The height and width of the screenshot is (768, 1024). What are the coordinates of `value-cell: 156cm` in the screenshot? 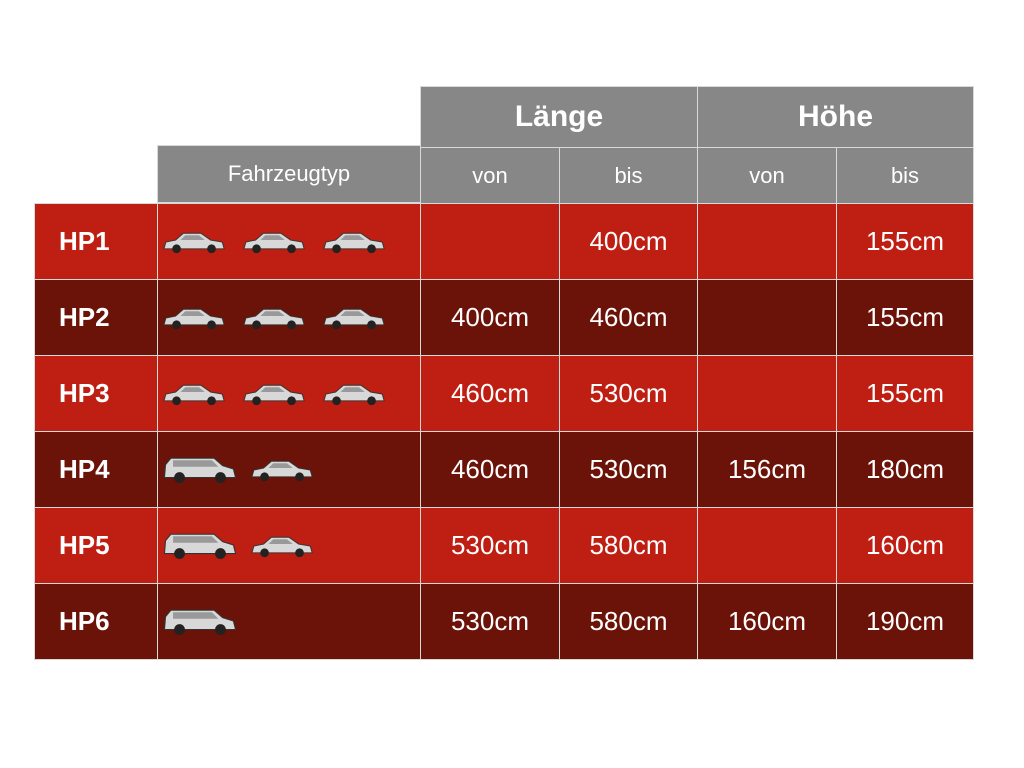 It's located at (767, 469).